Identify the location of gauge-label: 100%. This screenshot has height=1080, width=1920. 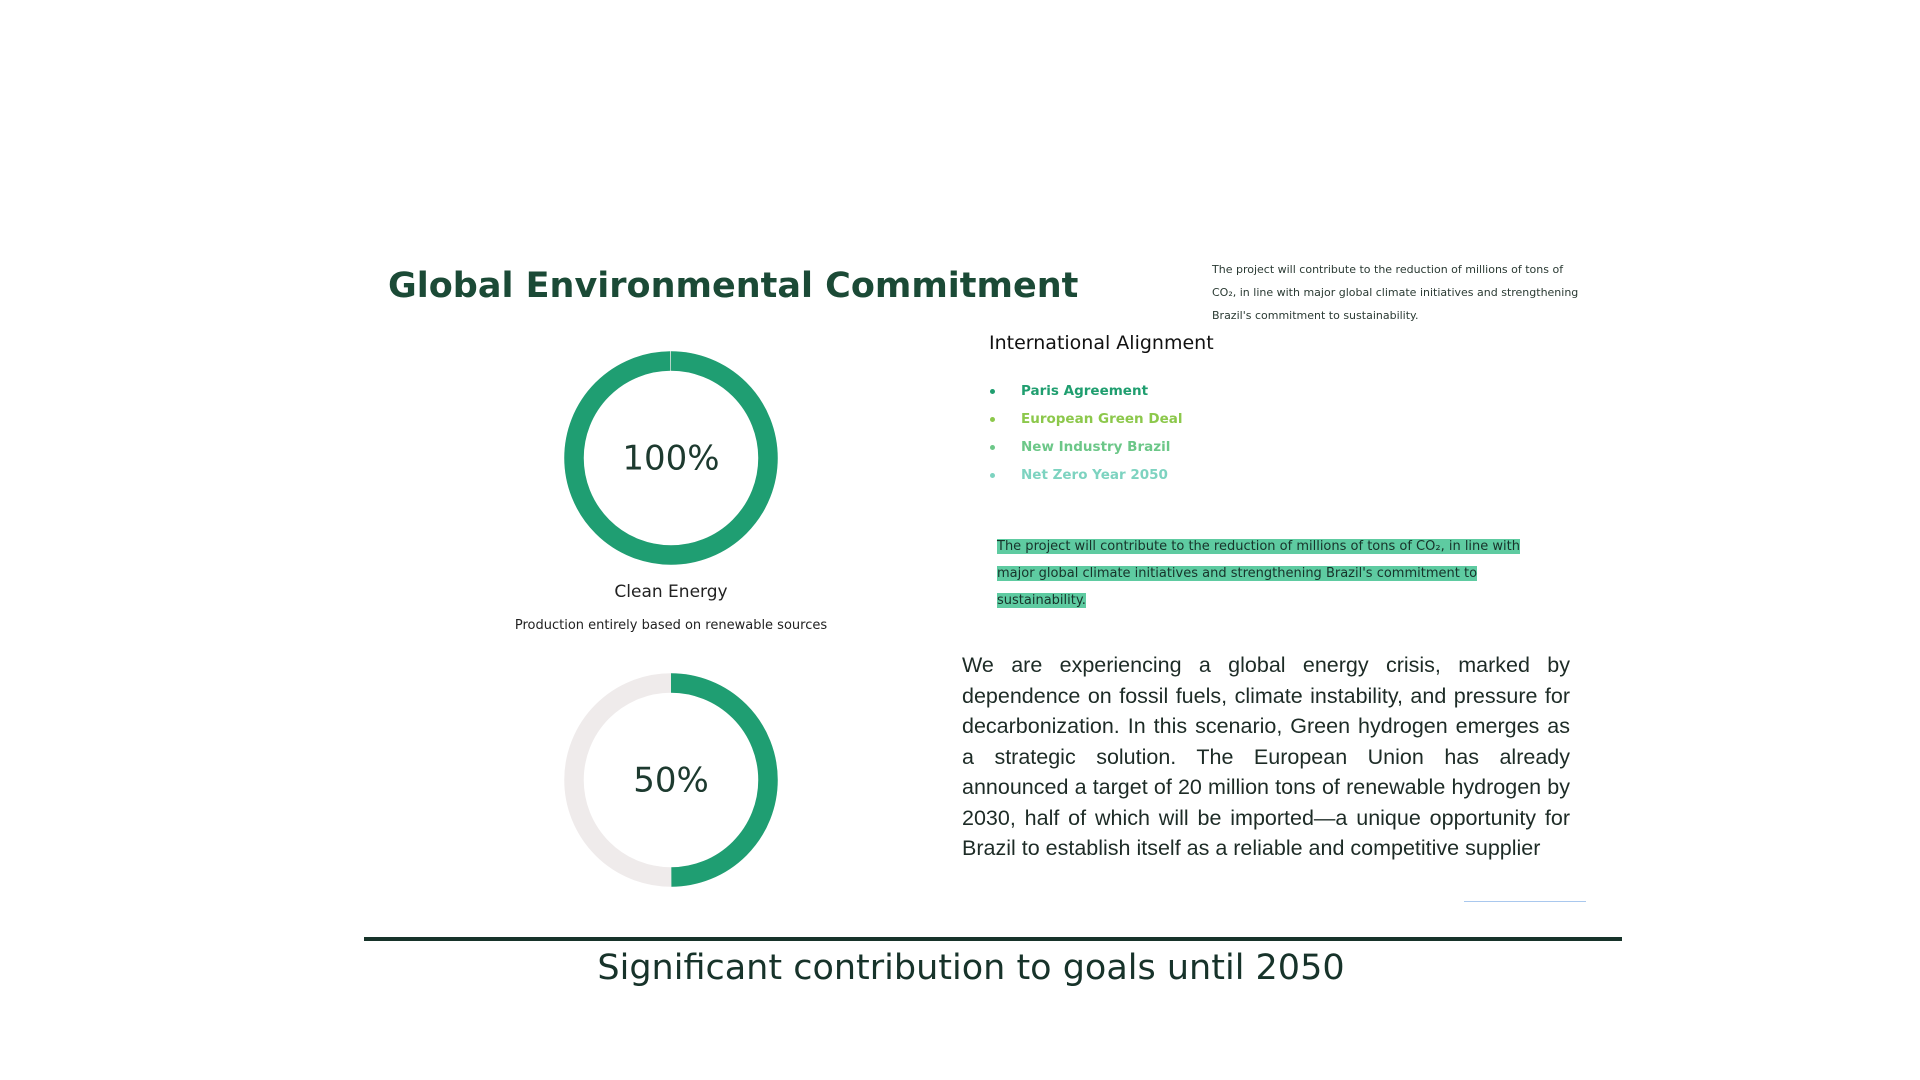
(670, 459).